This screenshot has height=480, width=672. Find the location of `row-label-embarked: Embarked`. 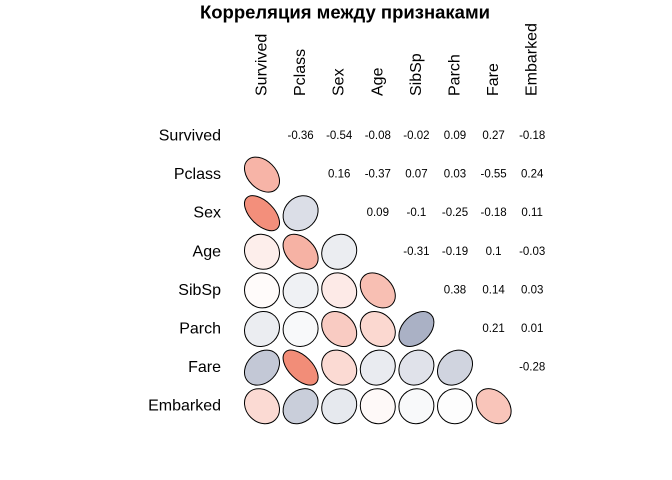

row-label-embarked: Embarked is located at coordinates (184, 406).